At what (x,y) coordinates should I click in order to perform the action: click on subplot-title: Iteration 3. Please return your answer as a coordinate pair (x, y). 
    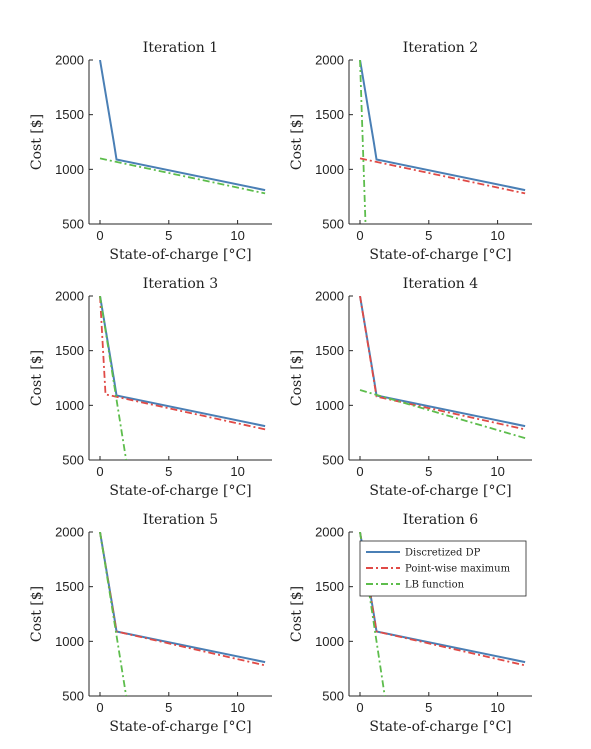
    Looking at the image, I should click on (180, 284).